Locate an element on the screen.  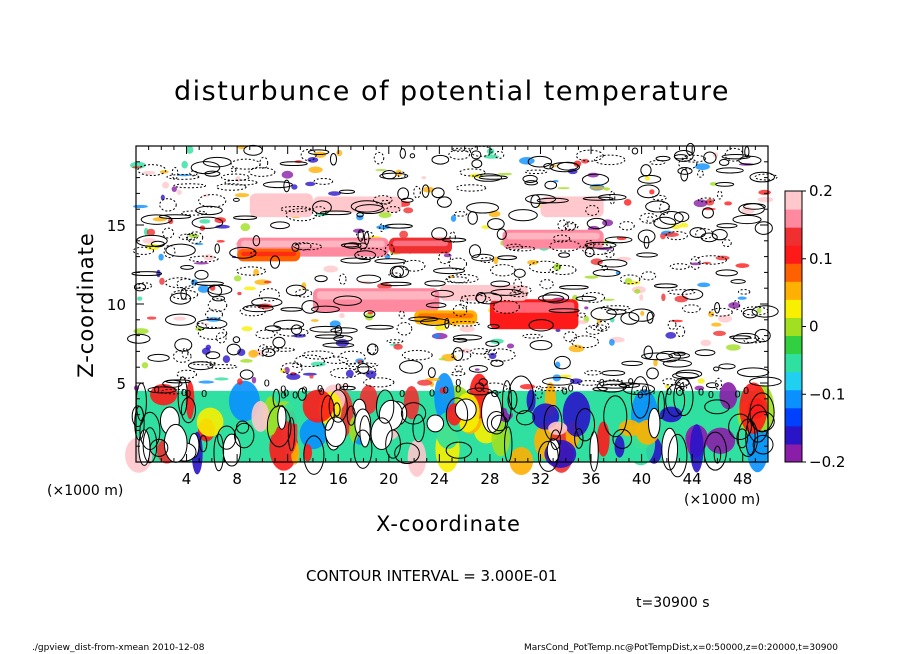
y-tick-label: 10 is located at coordinates (116, 305).